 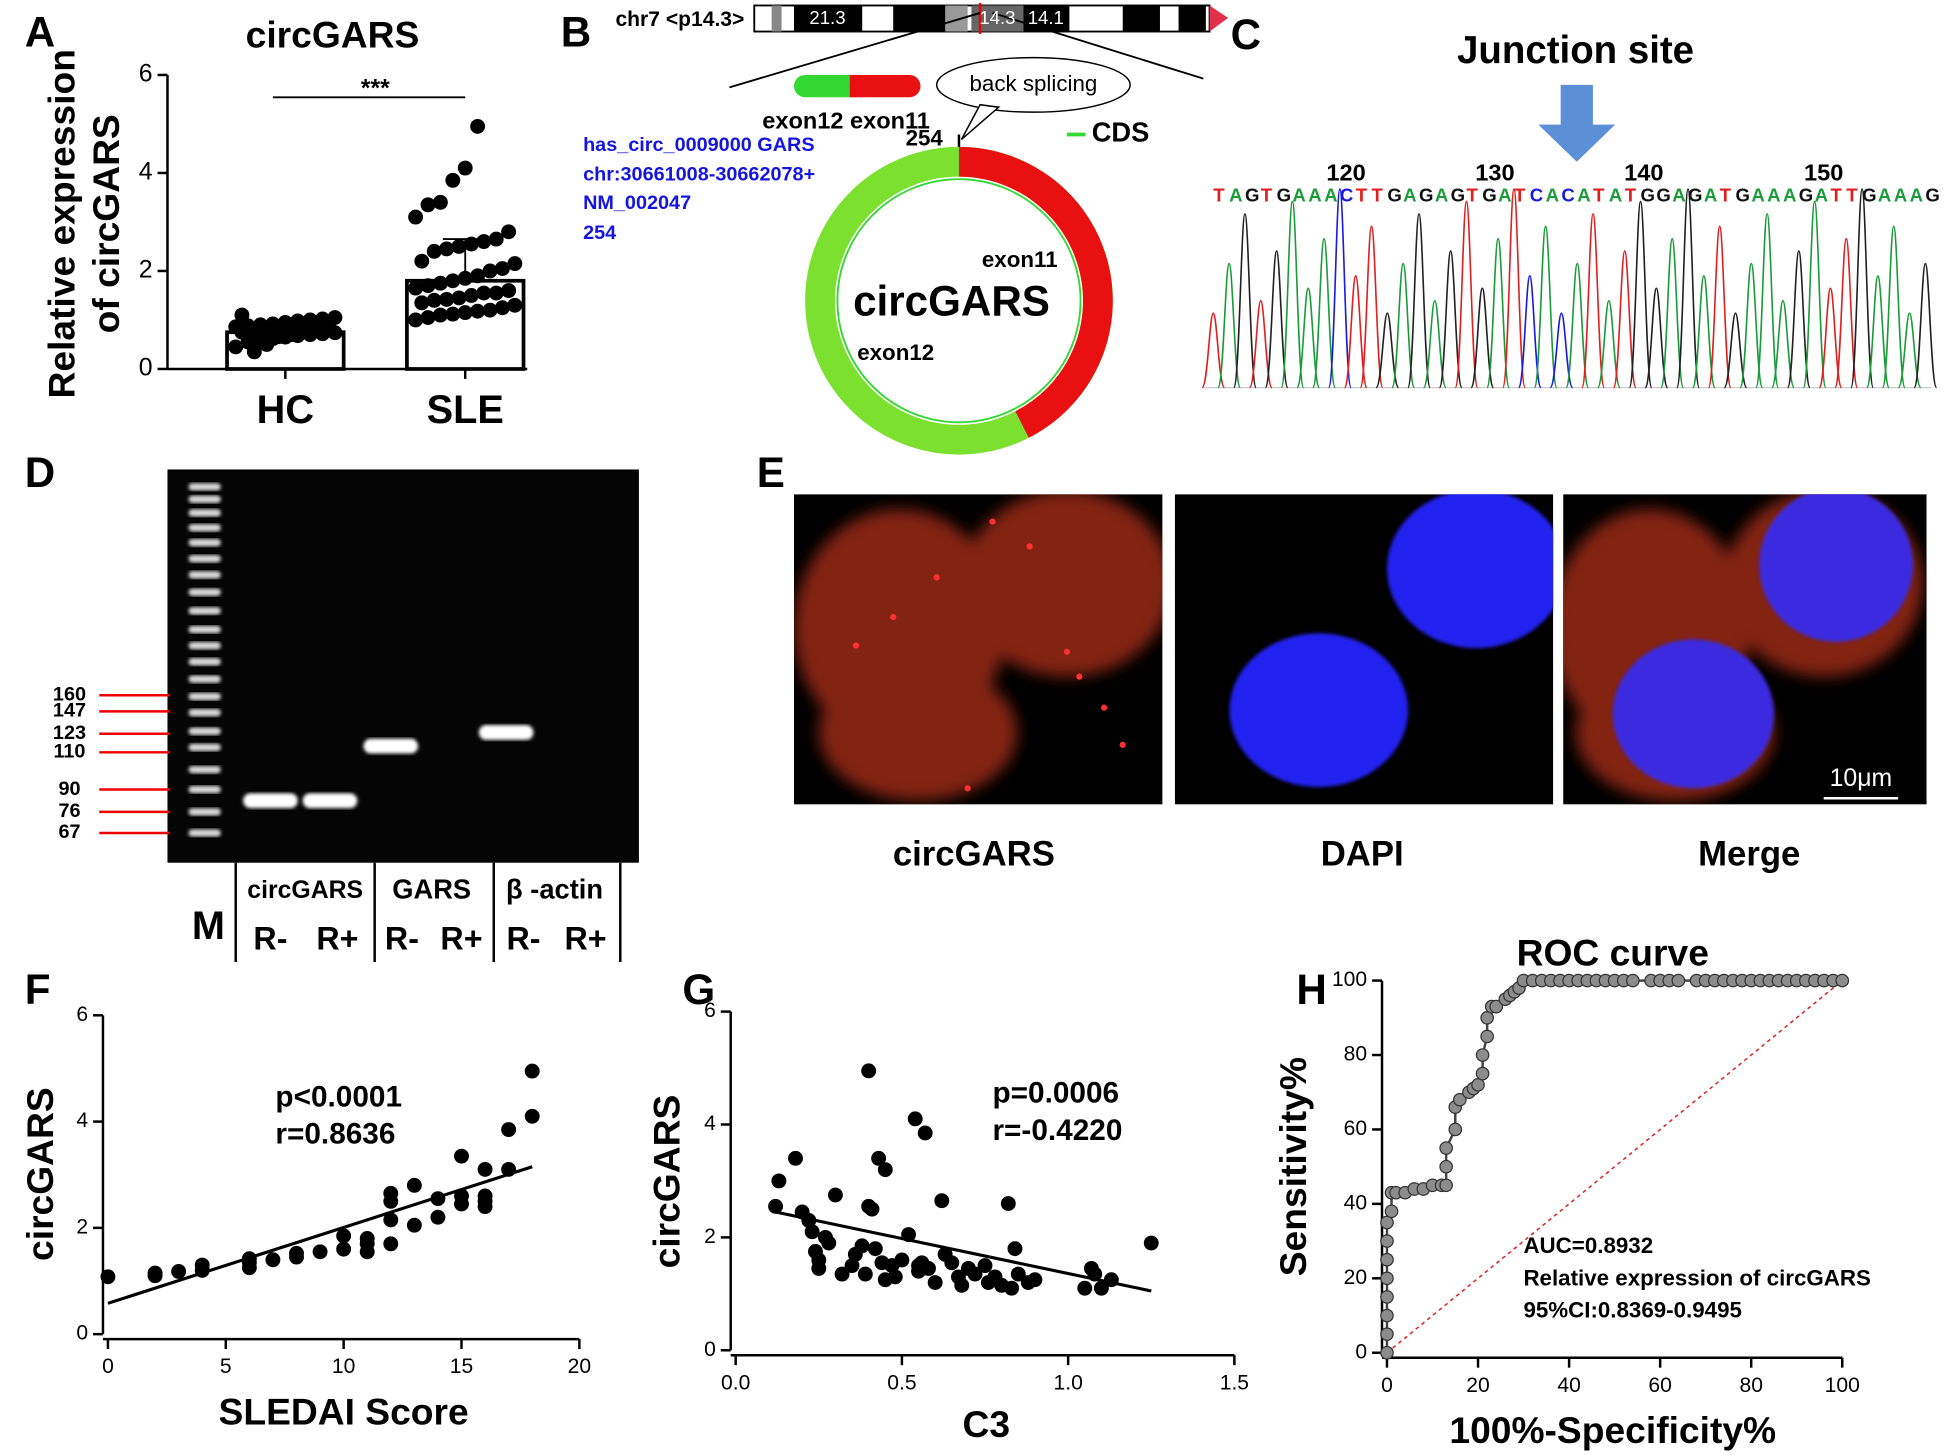 I want to click on gel-group: β -actin, so click(x=554, y=888).